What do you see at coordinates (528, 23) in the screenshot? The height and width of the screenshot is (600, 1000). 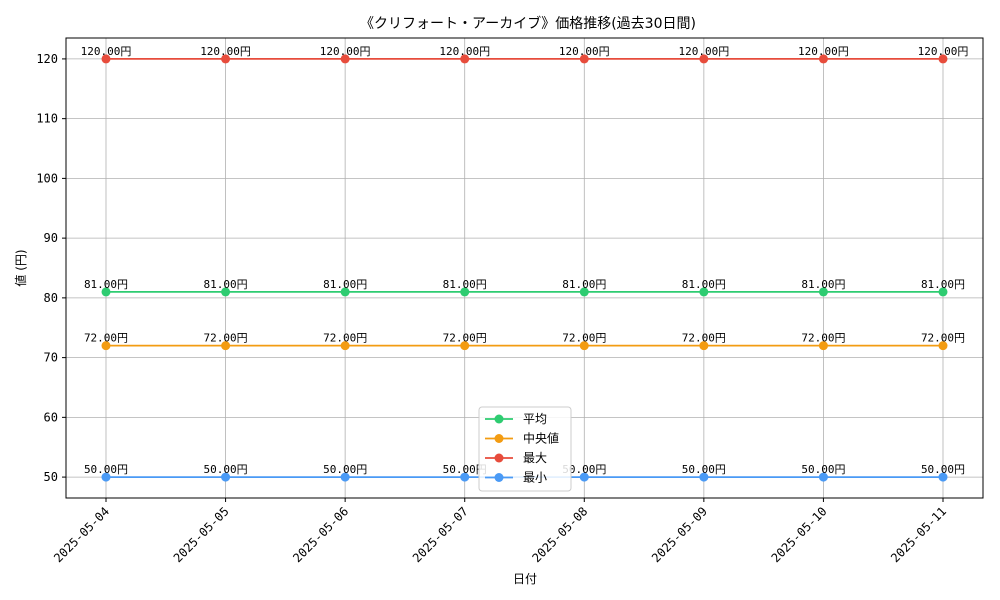 I see `chart-title: 《クリフォート・アーカイブ》価格推移(過去30日間)` at bounding box center [528, 23].